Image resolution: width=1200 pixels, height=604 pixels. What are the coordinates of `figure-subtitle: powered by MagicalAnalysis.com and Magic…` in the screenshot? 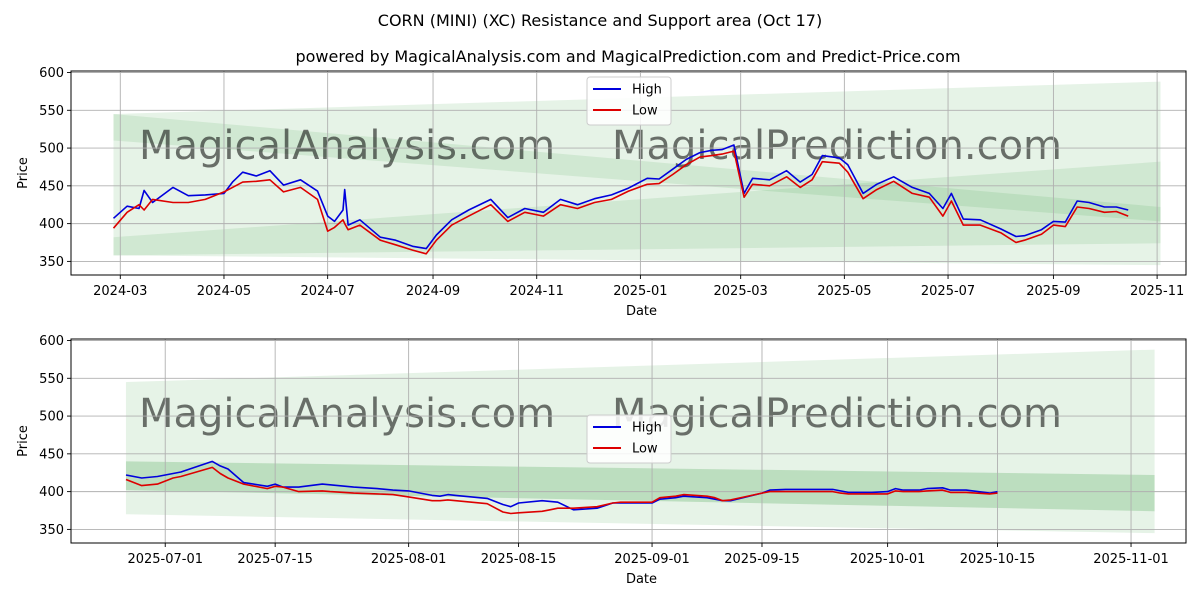 It's located at (627, 56).